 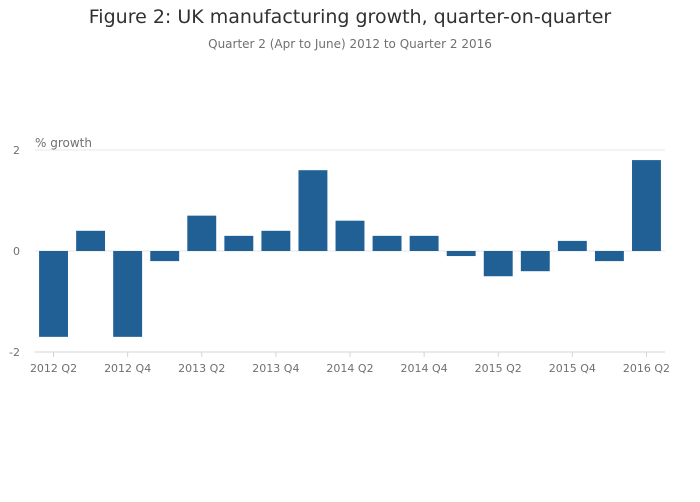 I want to click on x-tick-label: 2013 Q4, so click(x=275, y=368).